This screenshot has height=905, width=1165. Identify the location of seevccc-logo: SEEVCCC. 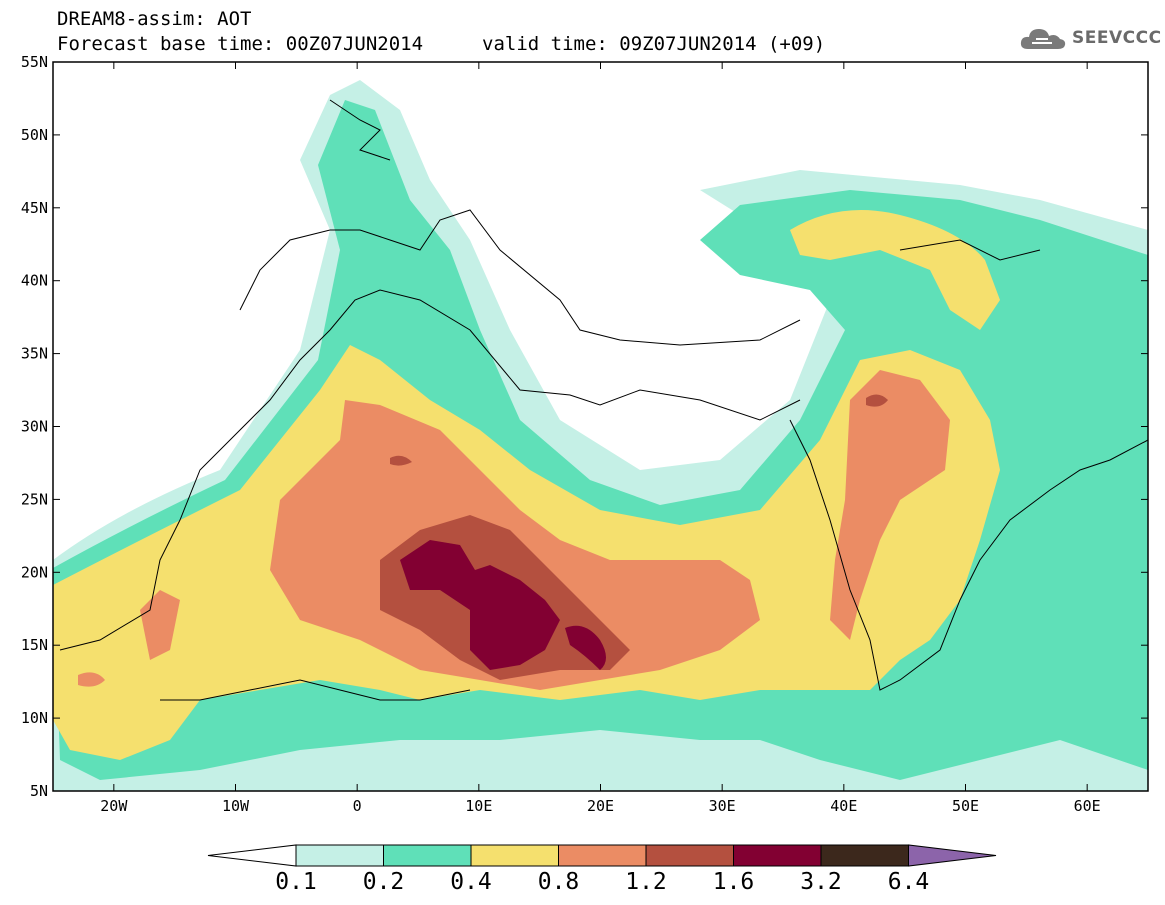
(1090, 38).